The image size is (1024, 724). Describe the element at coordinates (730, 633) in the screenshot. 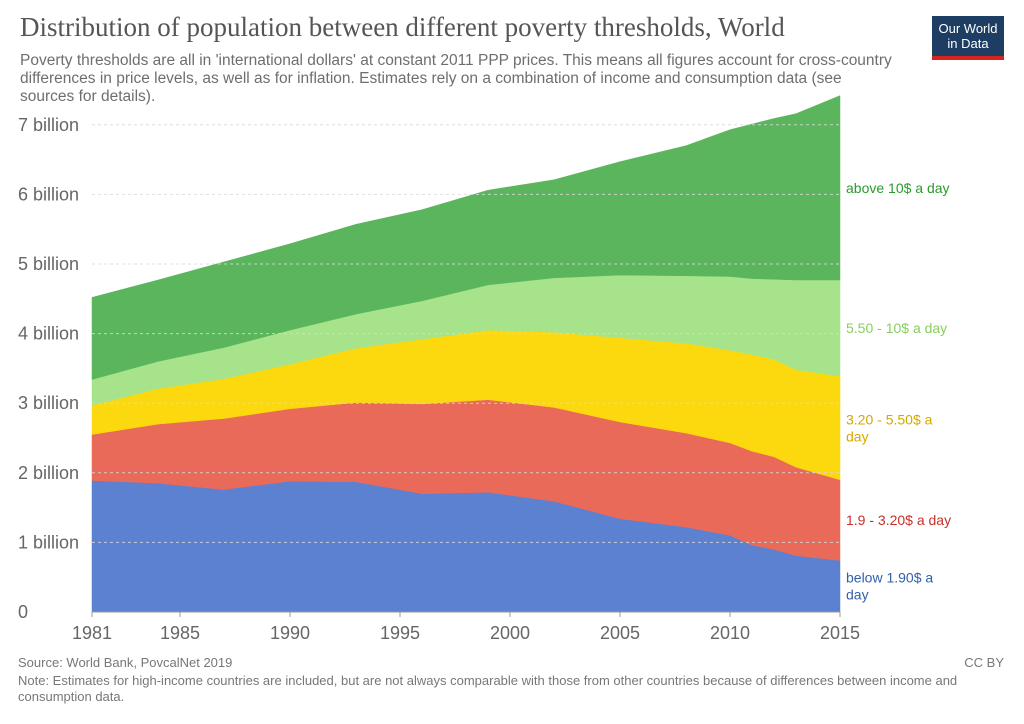

I see `x-tick-label: 2010` at that location.